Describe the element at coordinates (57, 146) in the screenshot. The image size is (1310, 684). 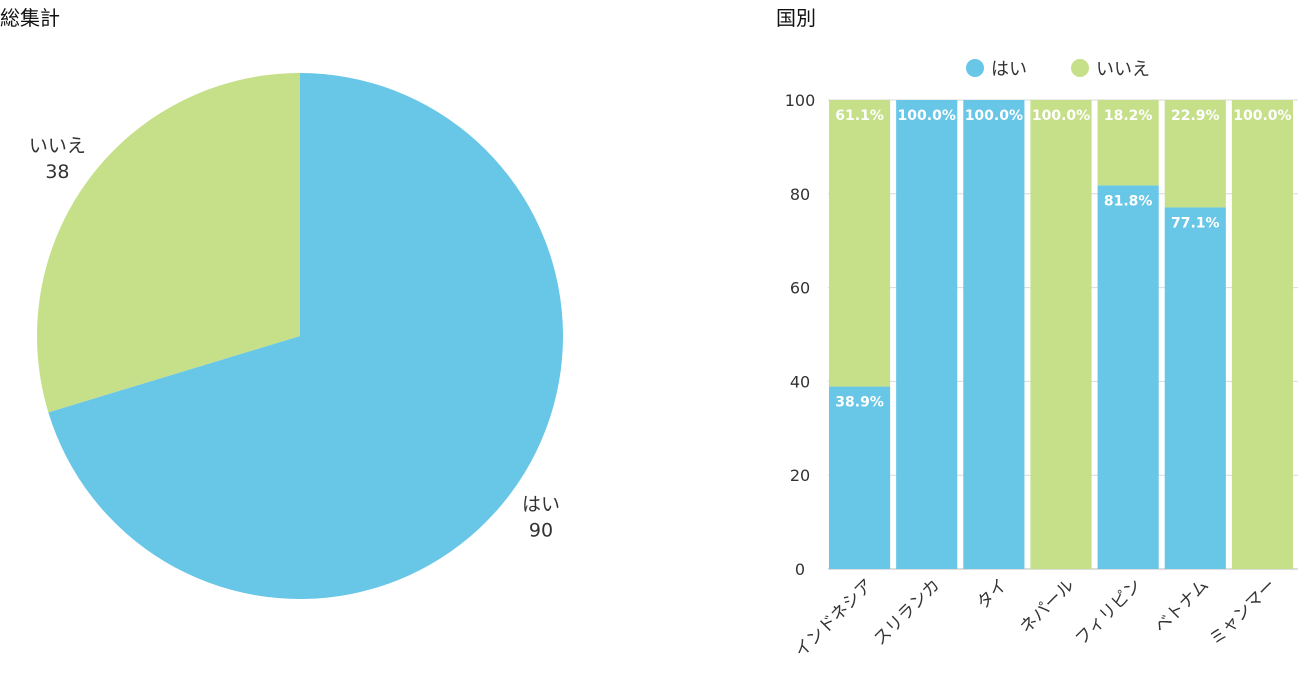
I see `pie-slice-label: いいえ` at that location.